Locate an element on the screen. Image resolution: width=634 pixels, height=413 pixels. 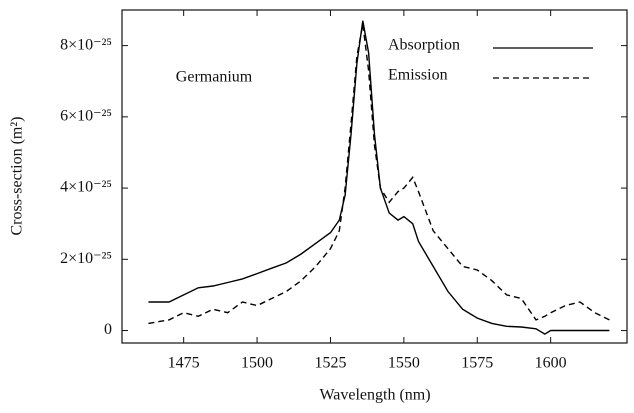
y-tick-label: 0 is located at coordinates (108, 329).